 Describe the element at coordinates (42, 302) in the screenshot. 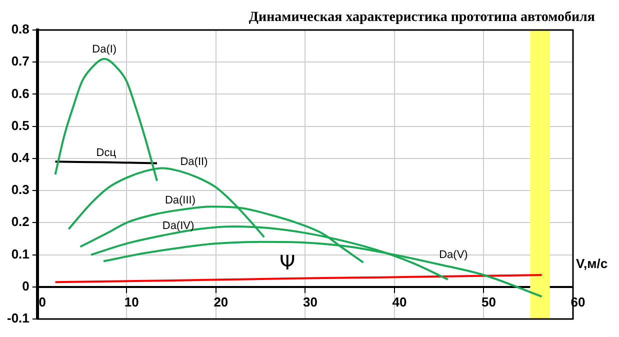

I see `x-tick-label: 0` at that location.